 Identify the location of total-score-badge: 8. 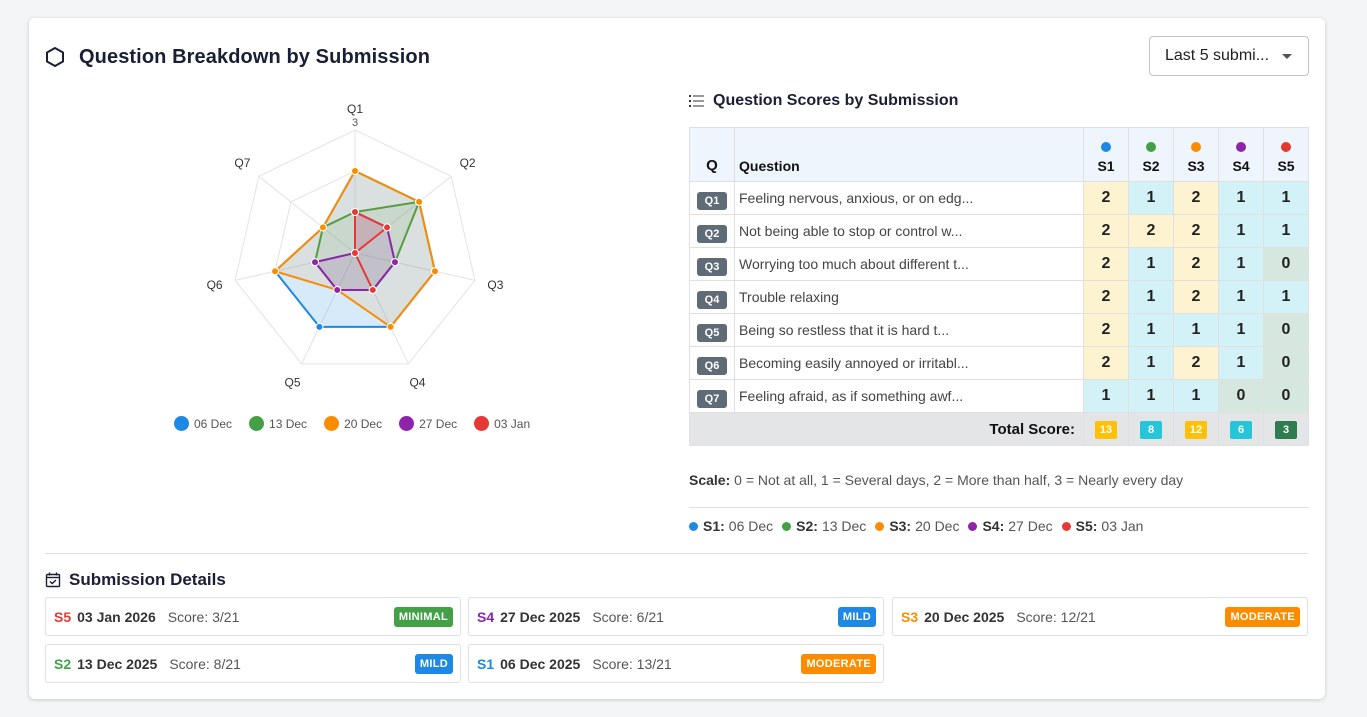
(1151, 429).